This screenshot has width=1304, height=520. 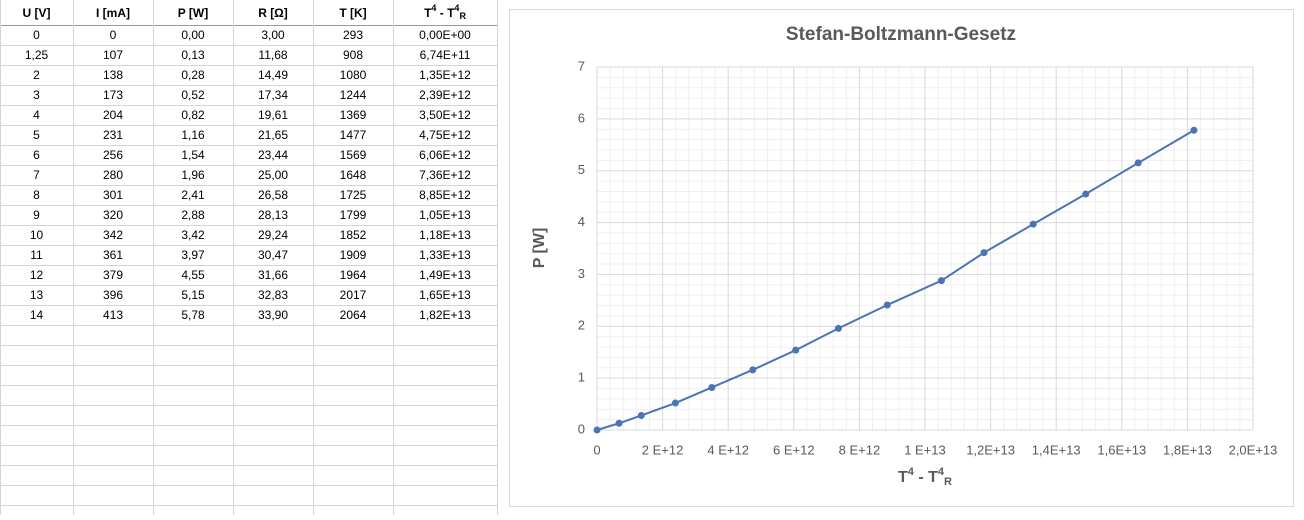 What do you see at coordinates (36, 195) in the screenshot?
I see `cell: 8` at bounding box center [36, 195].